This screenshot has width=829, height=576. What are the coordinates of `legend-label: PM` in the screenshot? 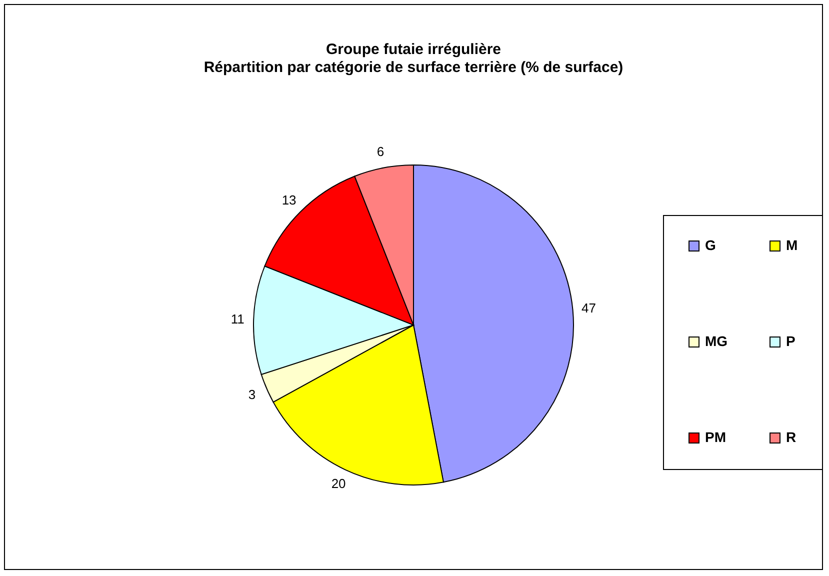 It's located at (715, 437).